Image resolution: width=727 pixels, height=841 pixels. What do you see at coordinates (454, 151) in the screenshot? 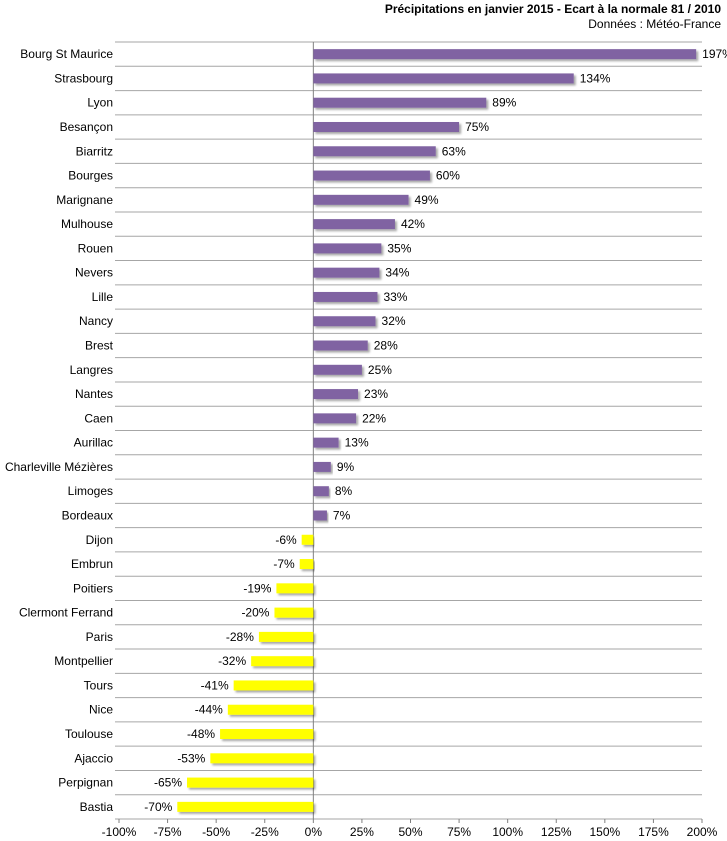
I see `value-label: 63%` at bounding box center [454, 151].